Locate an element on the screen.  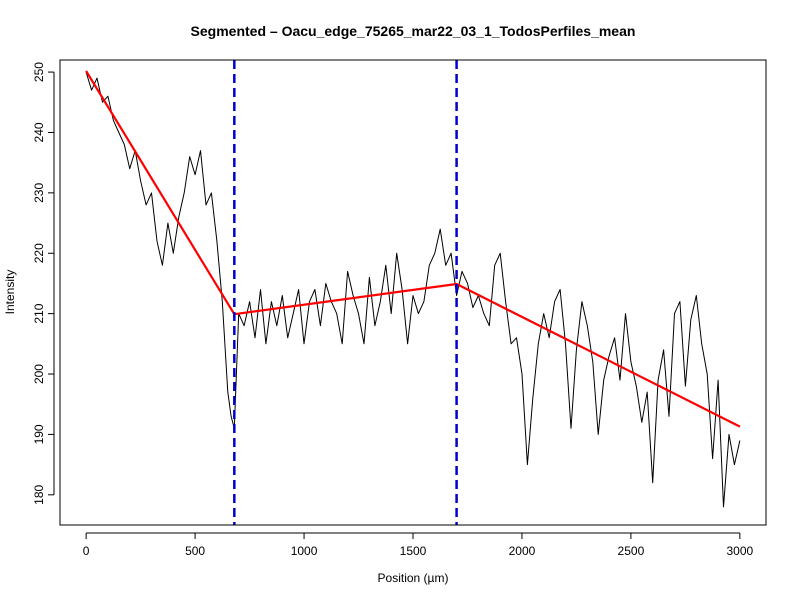
x-tick-label: 1500 is located at coordinates (413, 551).